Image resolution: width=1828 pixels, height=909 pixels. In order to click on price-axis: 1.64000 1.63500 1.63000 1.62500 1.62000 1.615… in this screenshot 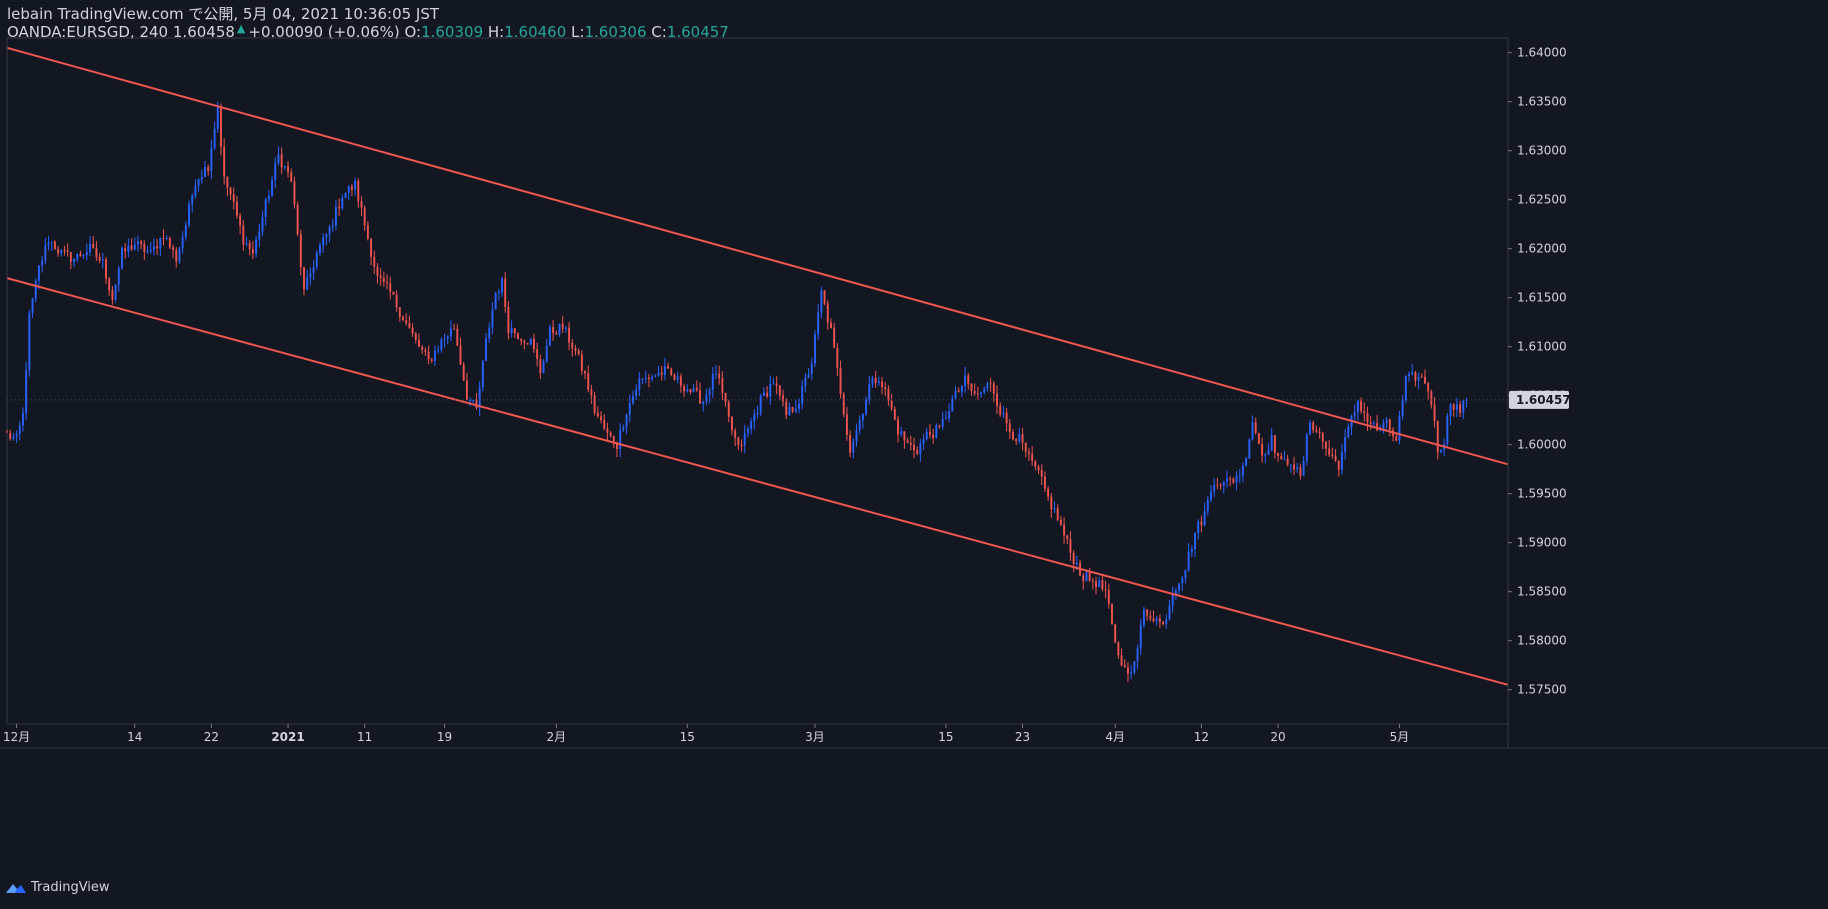, I will do `click(1539, 371)`.